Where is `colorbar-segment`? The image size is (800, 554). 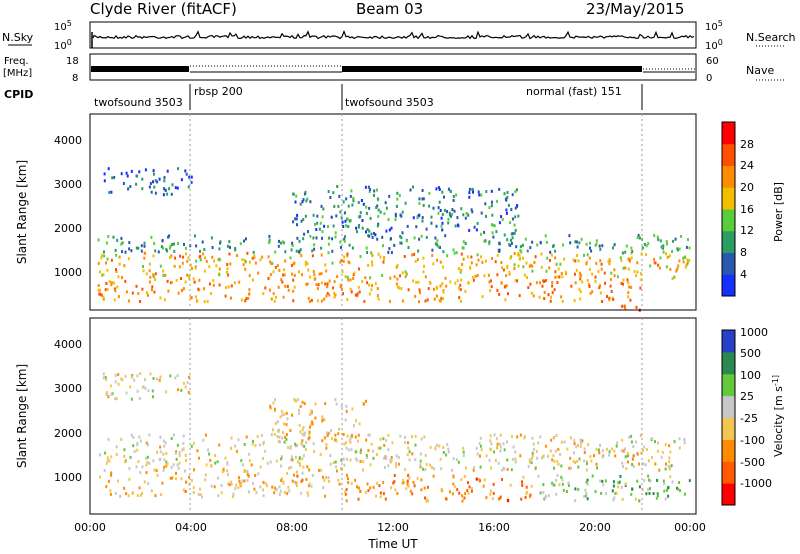
colorbar-segment is located at coordinates (728, 241).